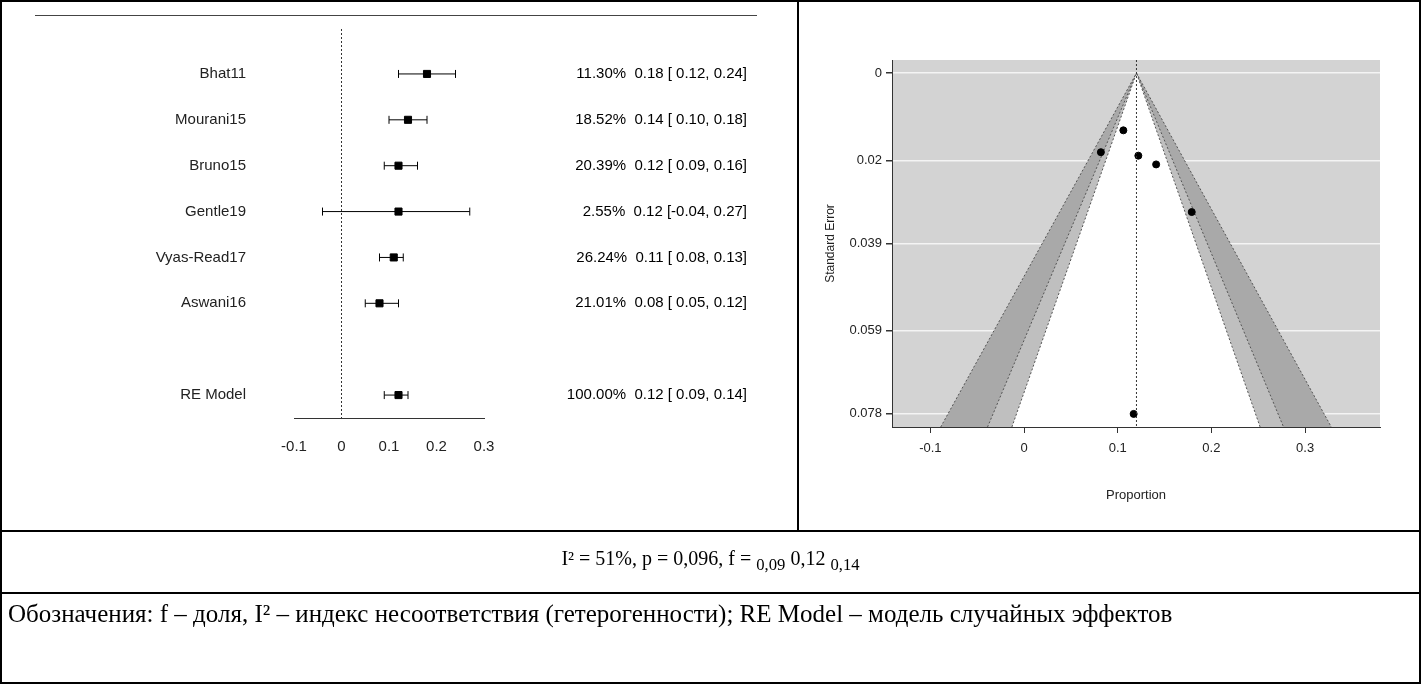  What do you see at coordinates (869, 160) in the screenshot?
I see `y-tick-label: 0.02` at bounding box center [869, 160].